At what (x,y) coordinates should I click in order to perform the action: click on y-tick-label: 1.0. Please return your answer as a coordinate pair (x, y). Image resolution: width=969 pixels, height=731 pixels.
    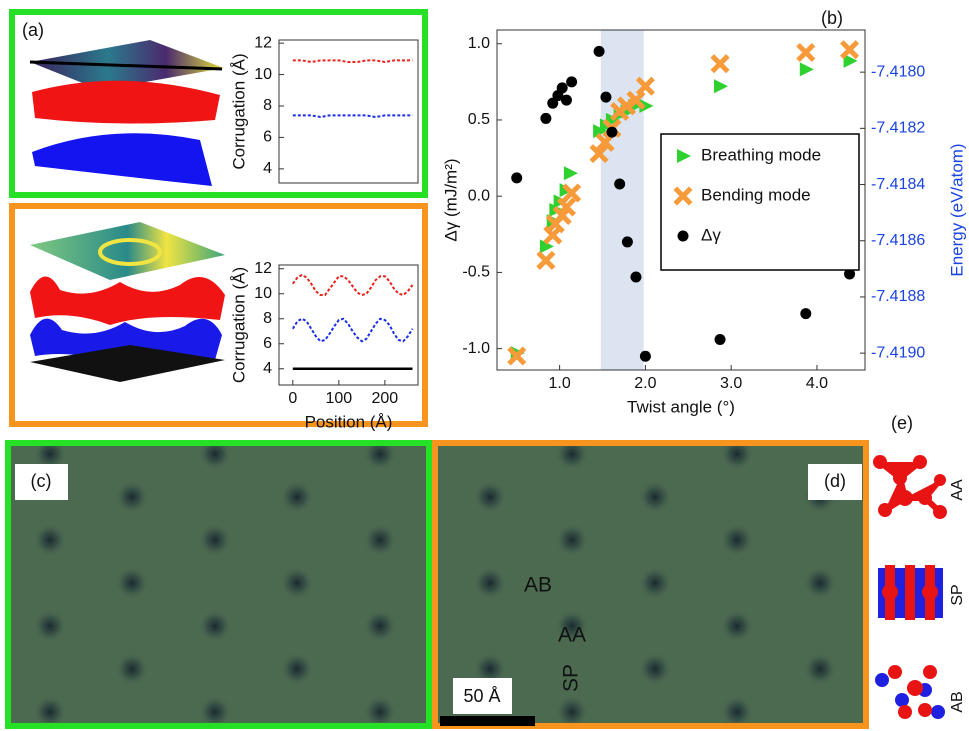
    Looking at the image, I should click on (479, 43).